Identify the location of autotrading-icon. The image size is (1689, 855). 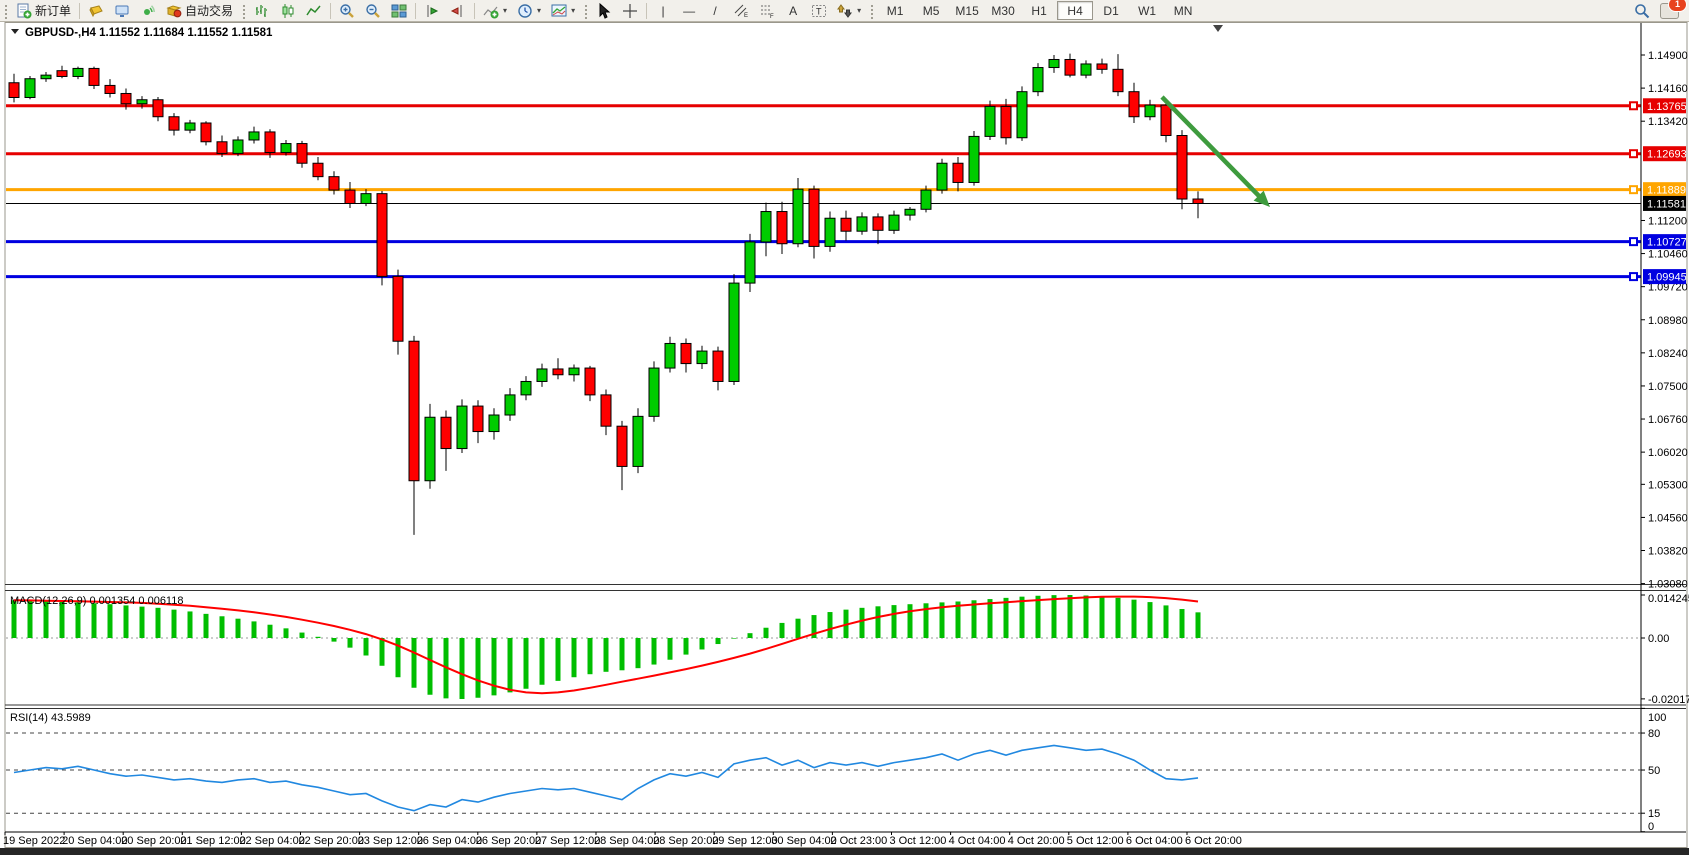
(174, 10).